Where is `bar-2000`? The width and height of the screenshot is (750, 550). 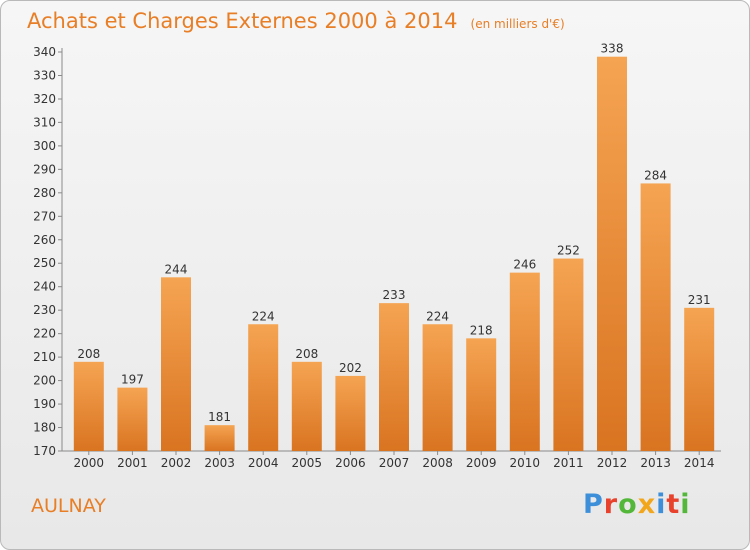 bar-2000 is located at coordinates (88, 406).